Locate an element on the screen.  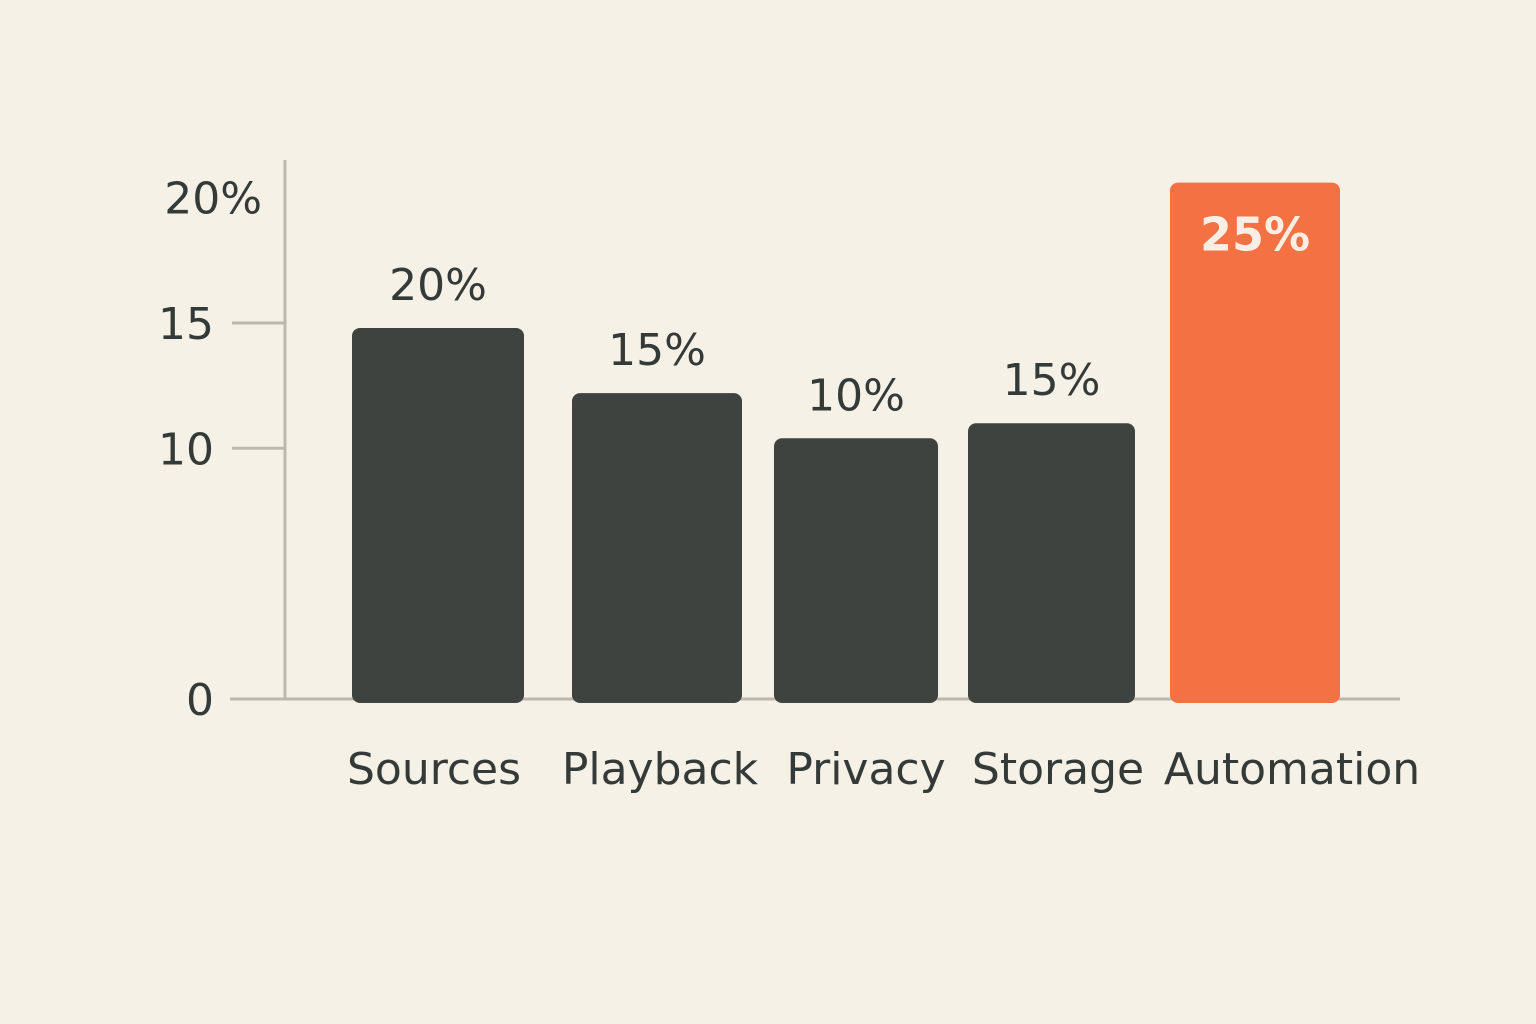
bar-sources is located at coordinates (438, 515).